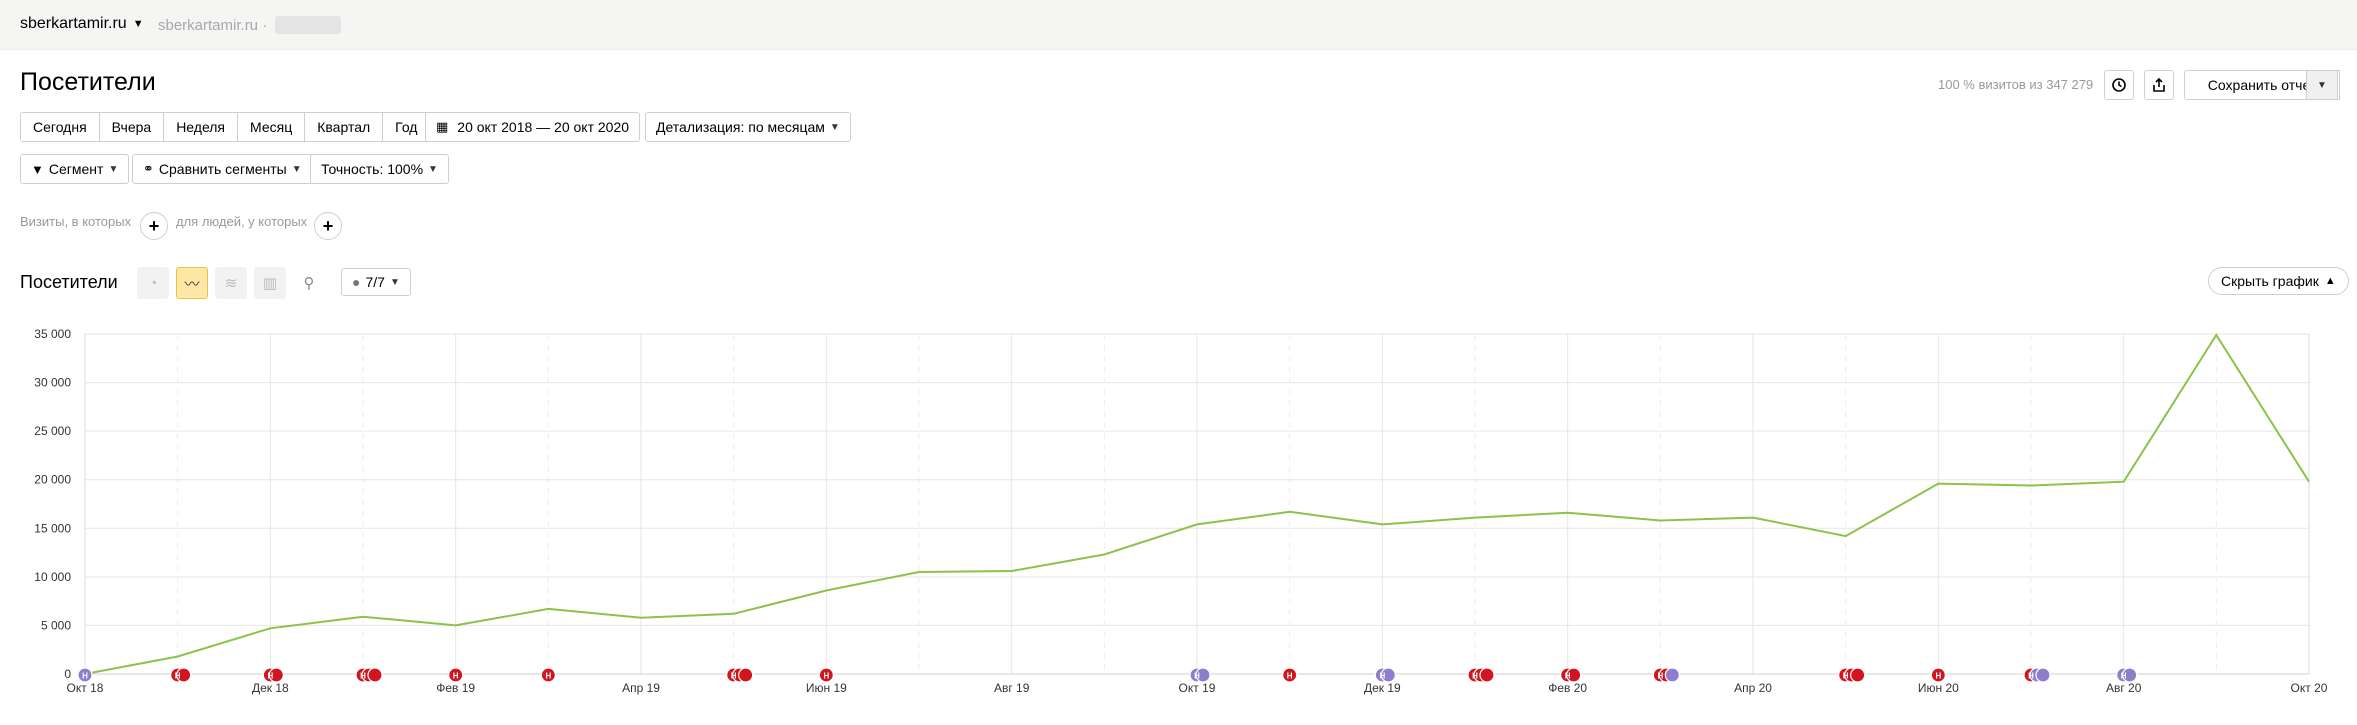 The width and height of the screenshot is (2357, 725). What do you see at coordinates (148, 168) in the screenshot?
I see `compare-icon: ⚭` at bounding box center [148, 168].